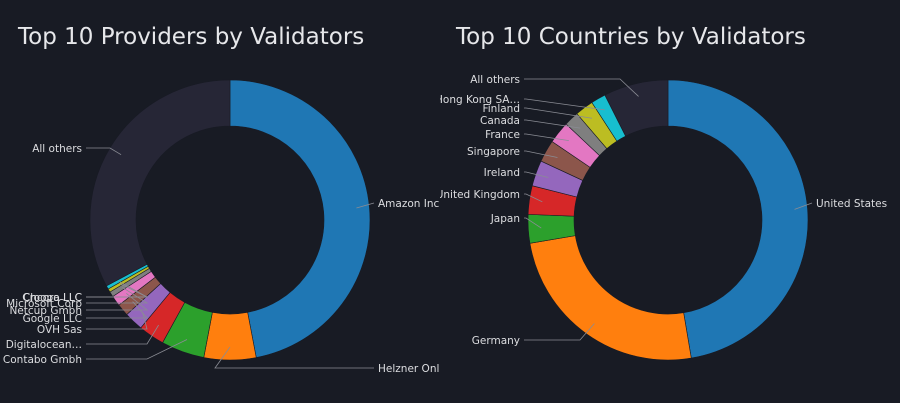  I want to click on slice-label: Germany, so click(496, 341).